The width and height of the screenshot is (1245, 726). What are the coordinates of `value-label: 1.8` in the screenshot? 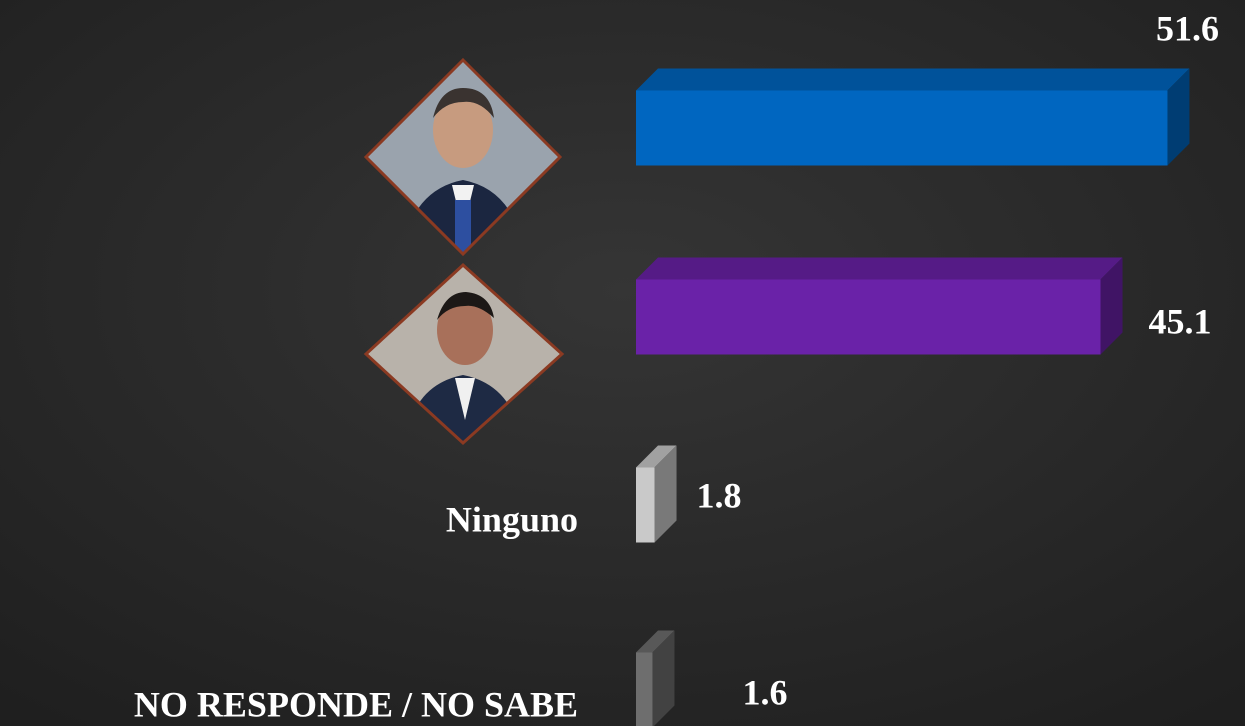 It's located at (719, 495).